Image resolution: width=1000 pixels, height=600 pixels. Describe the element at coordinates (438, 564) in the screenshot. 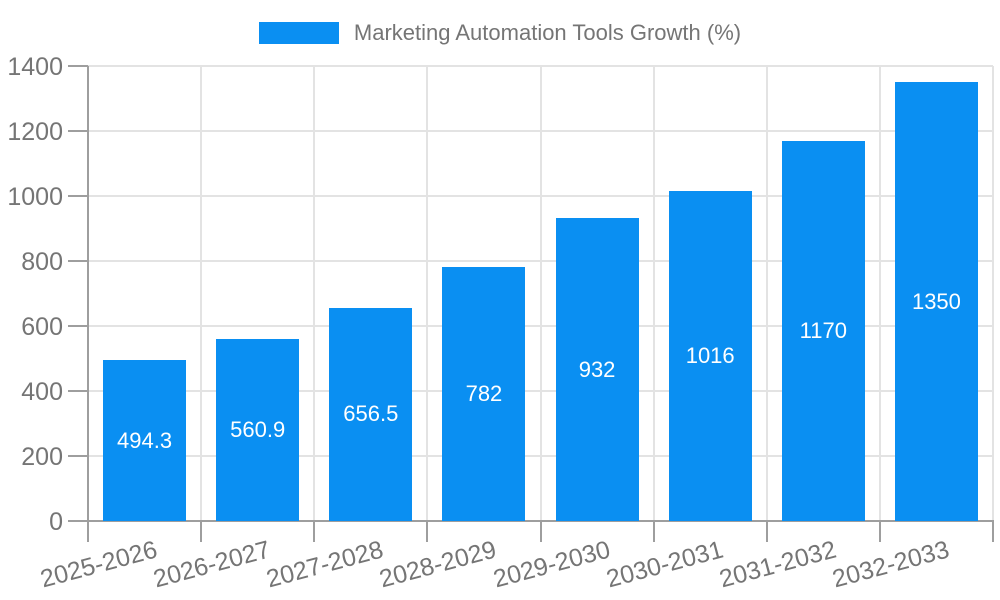

I see `x-tick-label: 2028-2029` at that location.